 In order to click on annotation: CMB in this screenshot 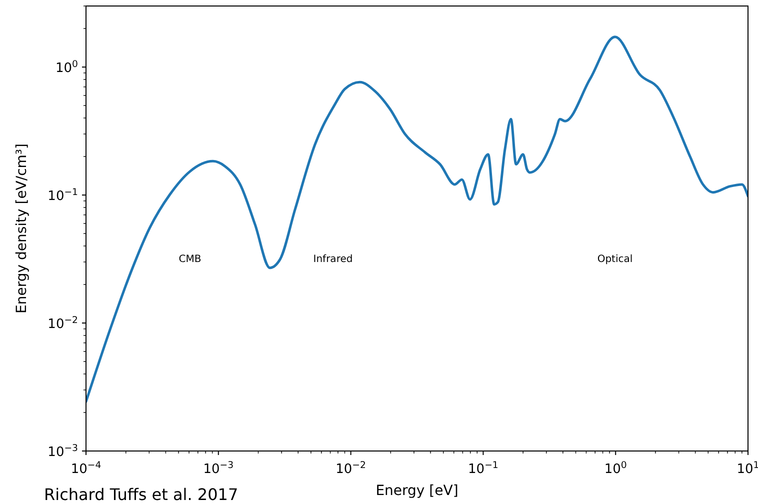, I will do `click(190, 259)`.